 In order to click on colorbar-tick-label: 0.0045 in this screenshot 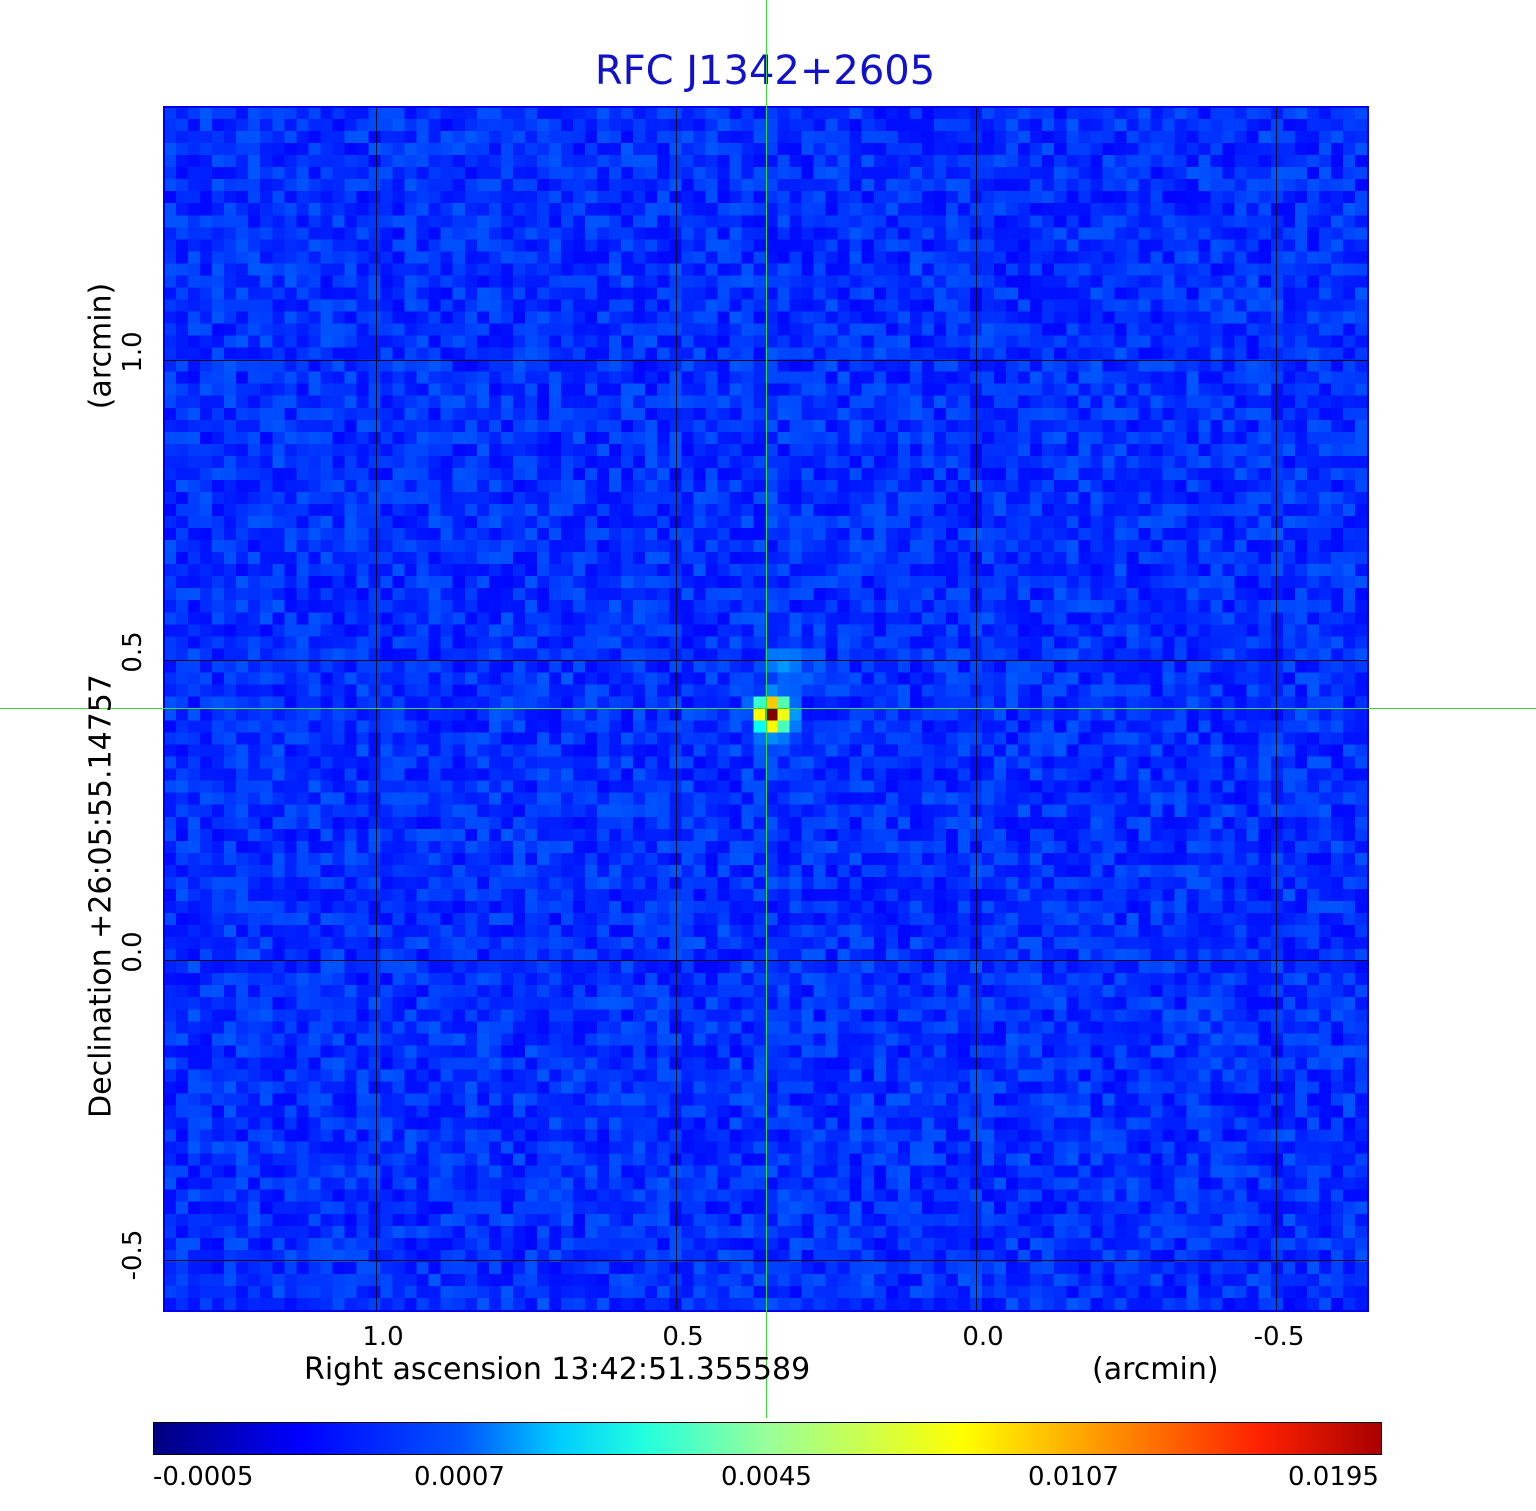, I will do `click(766, 1477)`.